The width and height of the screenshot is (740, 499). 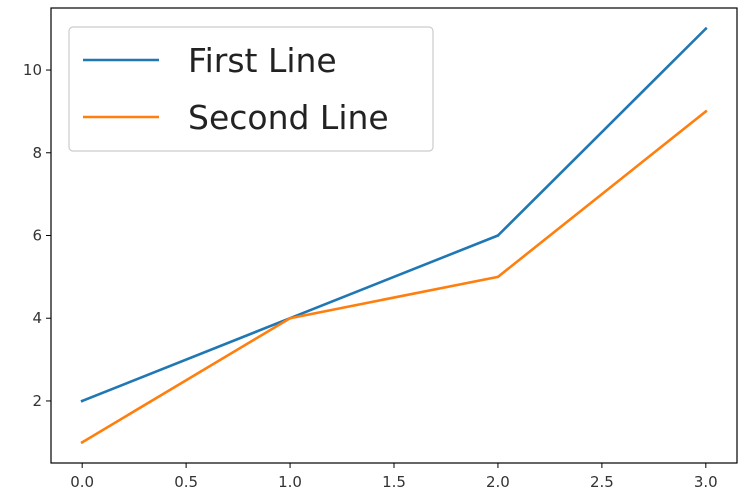 I want to click on y-tick-label: 6, so click(x=37, y=236).